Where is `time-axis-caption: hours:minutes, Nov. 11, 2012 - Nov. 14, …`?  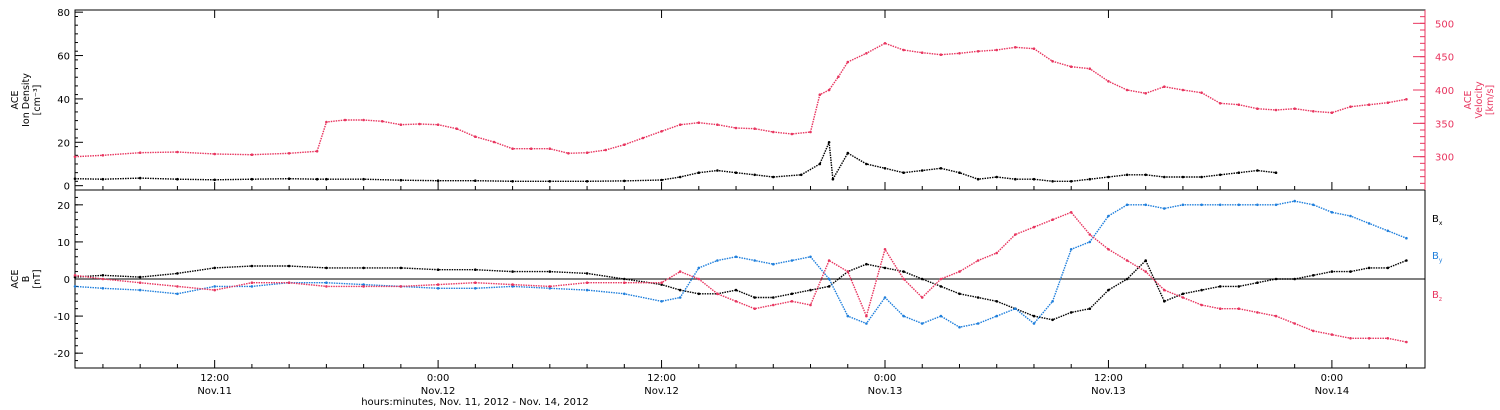
time-axis-caption: hours:minutes, Nov. 11, 2012 - Nov. 14, … is located at coordinates (475, 402).